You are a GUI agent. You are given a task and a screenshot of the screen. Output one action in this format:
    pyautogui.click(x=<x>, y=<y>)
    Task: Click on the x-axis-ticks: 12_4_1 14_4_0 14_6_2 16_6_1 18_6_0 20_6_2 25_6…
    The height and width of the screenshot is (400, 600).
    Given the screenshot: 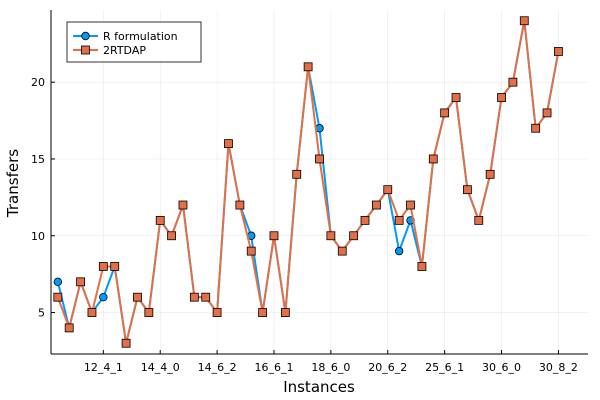 What is the action you would take?
    pyautogui.click(x=331, y=362)
    